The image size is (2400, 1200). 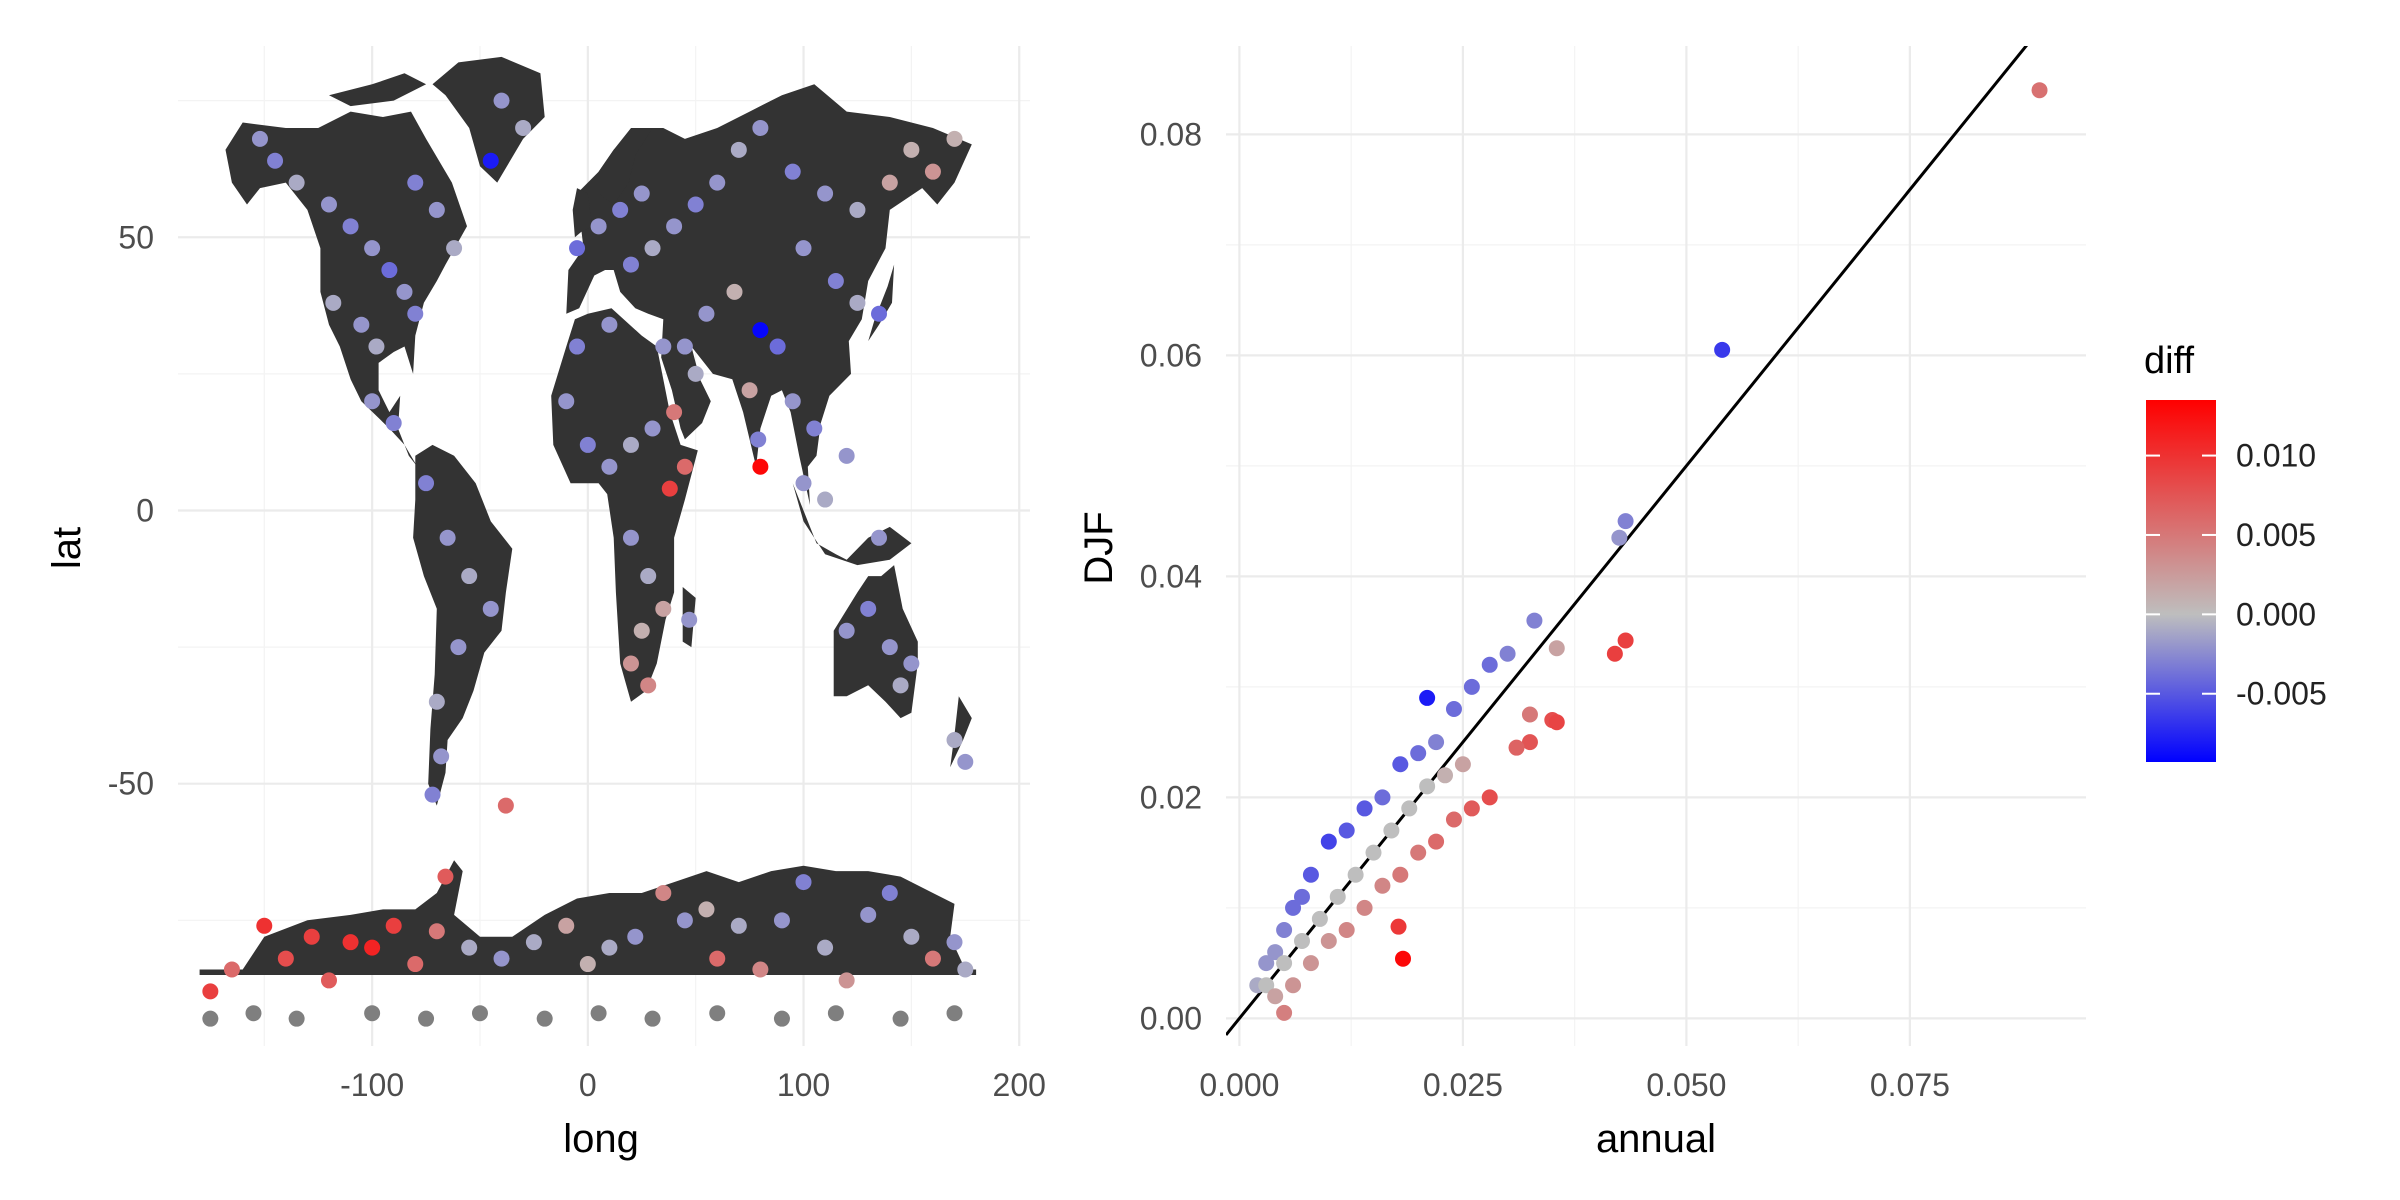 What do you see at coordinates (582, 213) in the screenshot?
I see `british-isles-land` at bounding box center [582, 213].